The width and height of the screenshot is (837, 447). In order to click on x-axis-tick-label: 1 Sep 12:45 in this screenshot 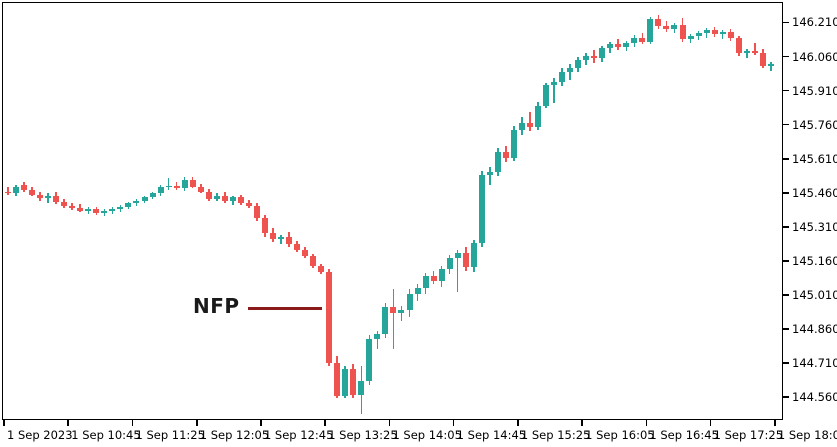, I will do `click(298, 435)`.